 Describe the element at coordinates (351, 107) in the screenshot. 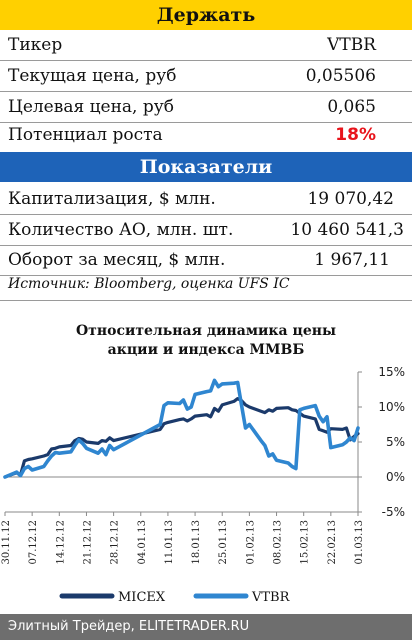

I see `target-price-value: 0,065` at that location.